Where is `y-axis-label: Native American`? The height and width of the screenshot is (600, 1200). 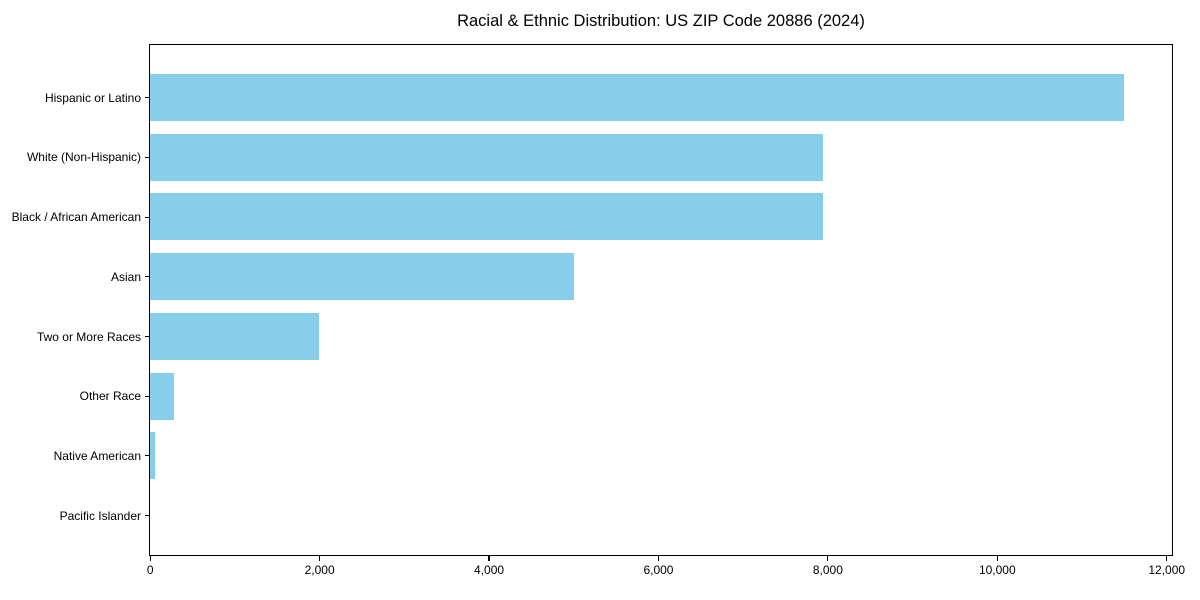
y-axis-label: Native American is located at coordinates (97, 455).